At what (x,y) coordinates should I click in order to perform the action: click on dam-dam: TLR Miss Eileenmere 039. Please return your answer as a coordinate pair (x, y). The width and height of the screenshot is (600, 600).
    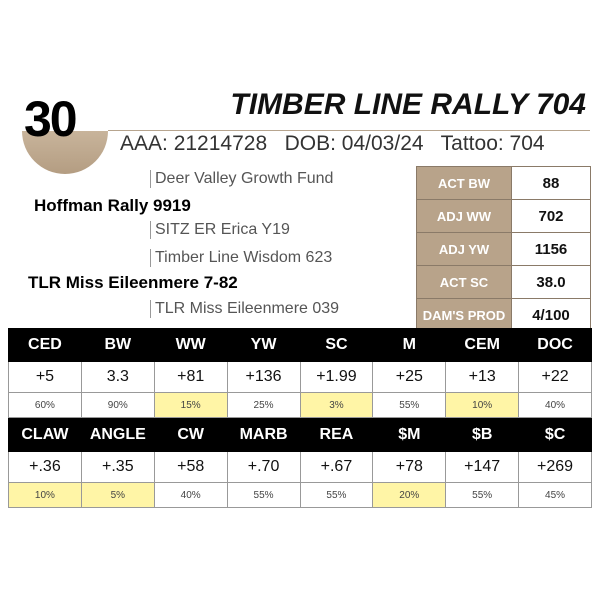
    Looking at the image, I should click on (244, 309).